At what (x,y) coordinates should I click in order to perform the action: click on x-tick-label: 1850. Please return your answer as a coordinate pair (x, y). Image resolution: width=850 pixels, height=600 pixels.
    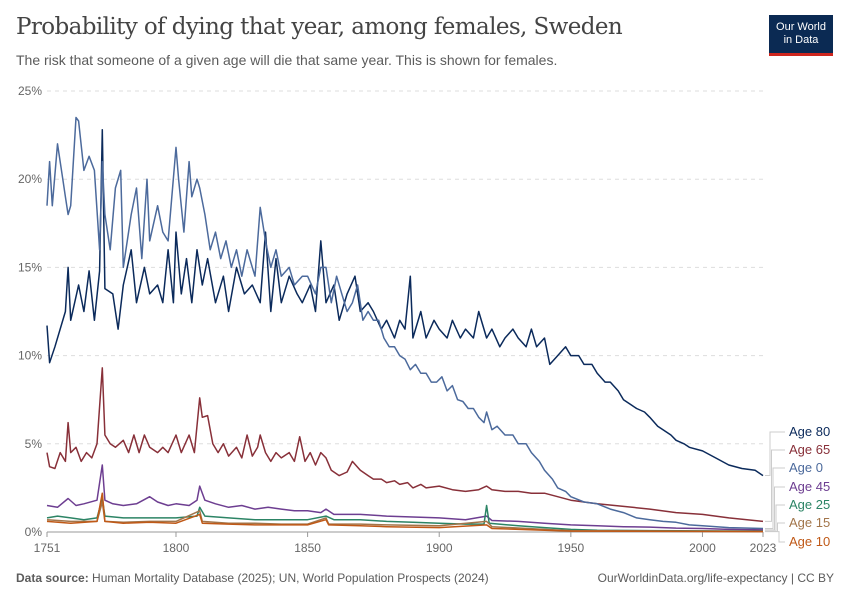
    Looking at the image, I should click on (307, 548).